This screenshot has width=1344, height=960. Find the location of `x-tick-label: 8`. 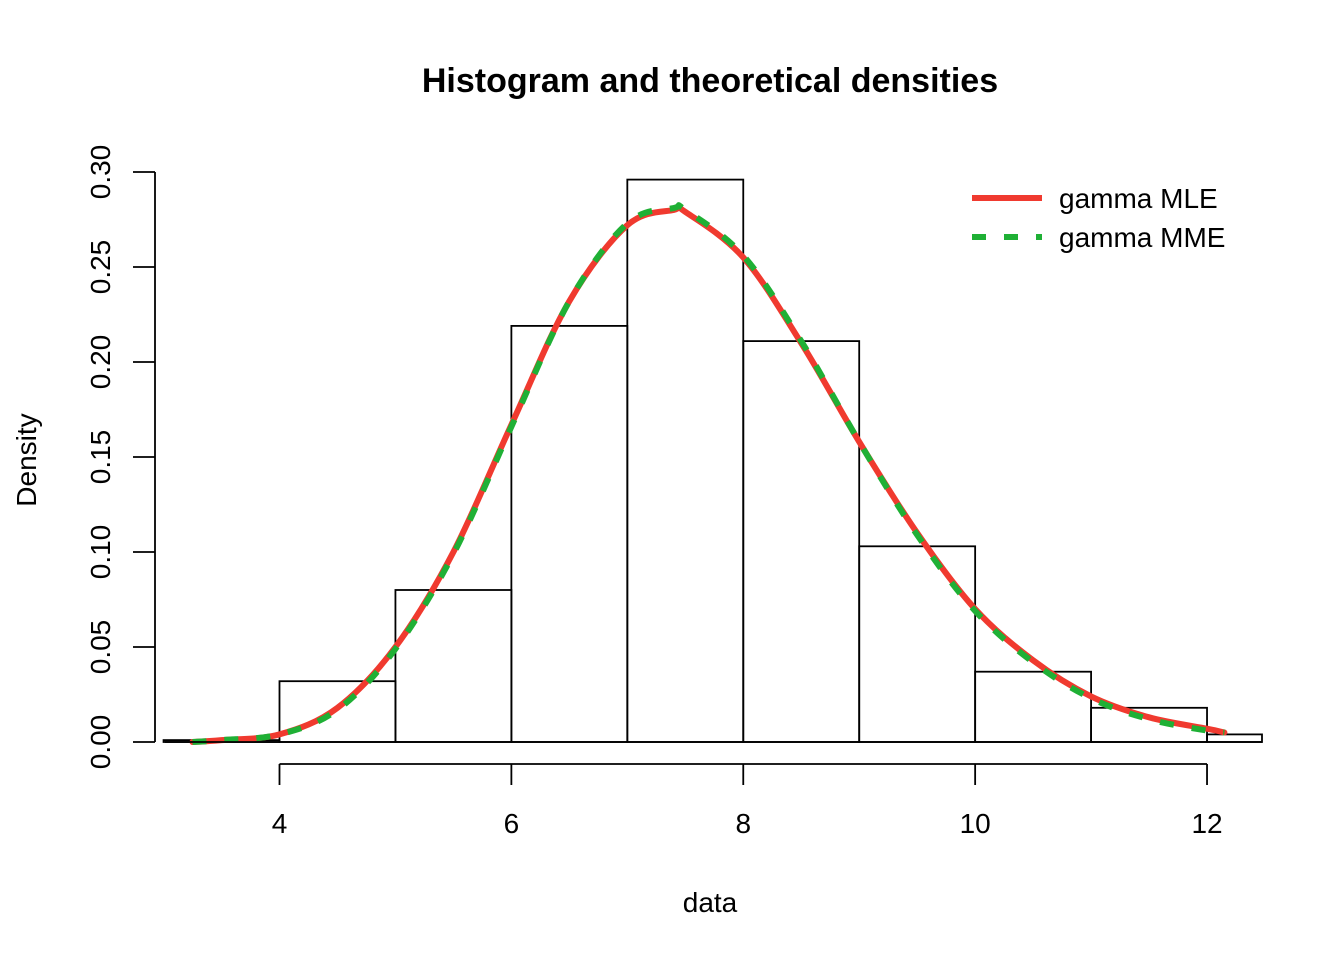

x-tick-label: 8 is located at coordinates (743, 823).